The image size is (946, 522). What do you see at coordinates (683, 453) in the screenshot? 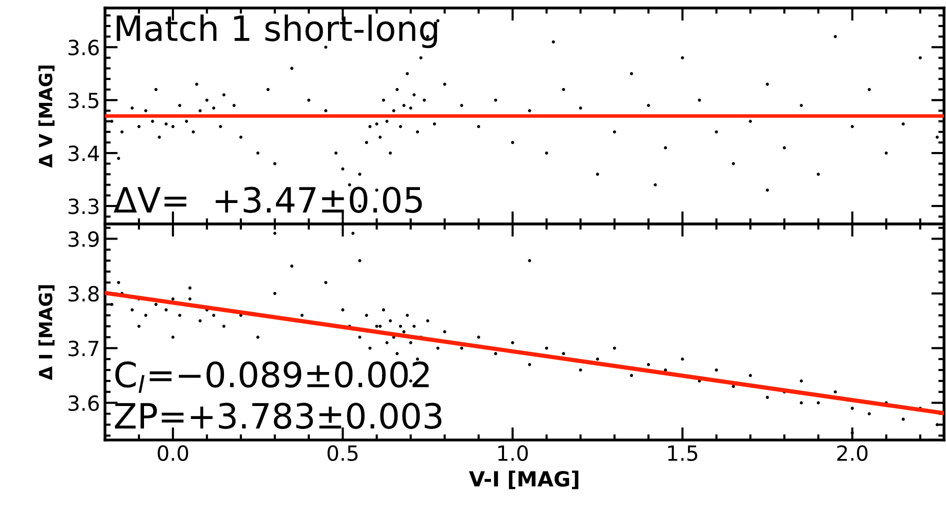
I see `x-tick-label: 1.5` at bounding box center [683, 453].